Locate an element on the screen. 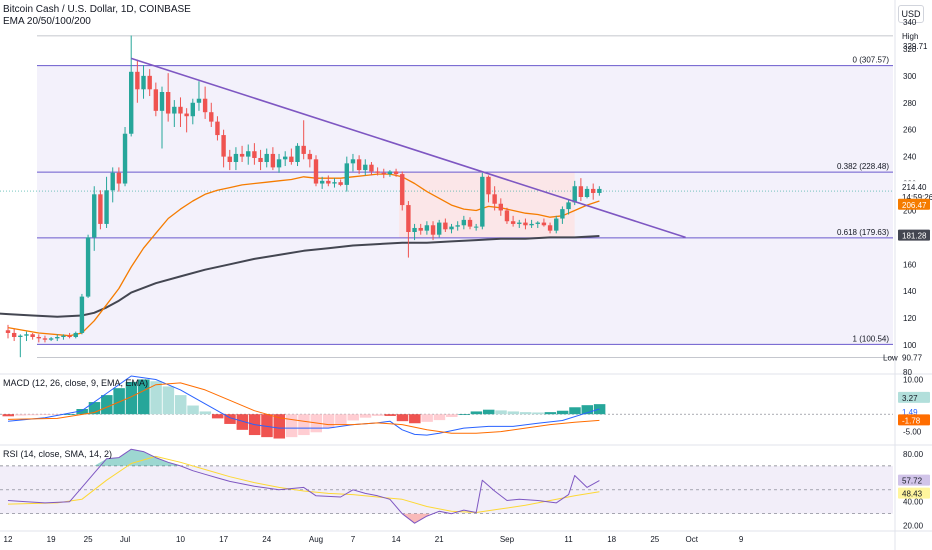 Image resolution: width=932 pixels, height=550 pixels. time-tick-label: 14 is located at coordinates (396, 539).